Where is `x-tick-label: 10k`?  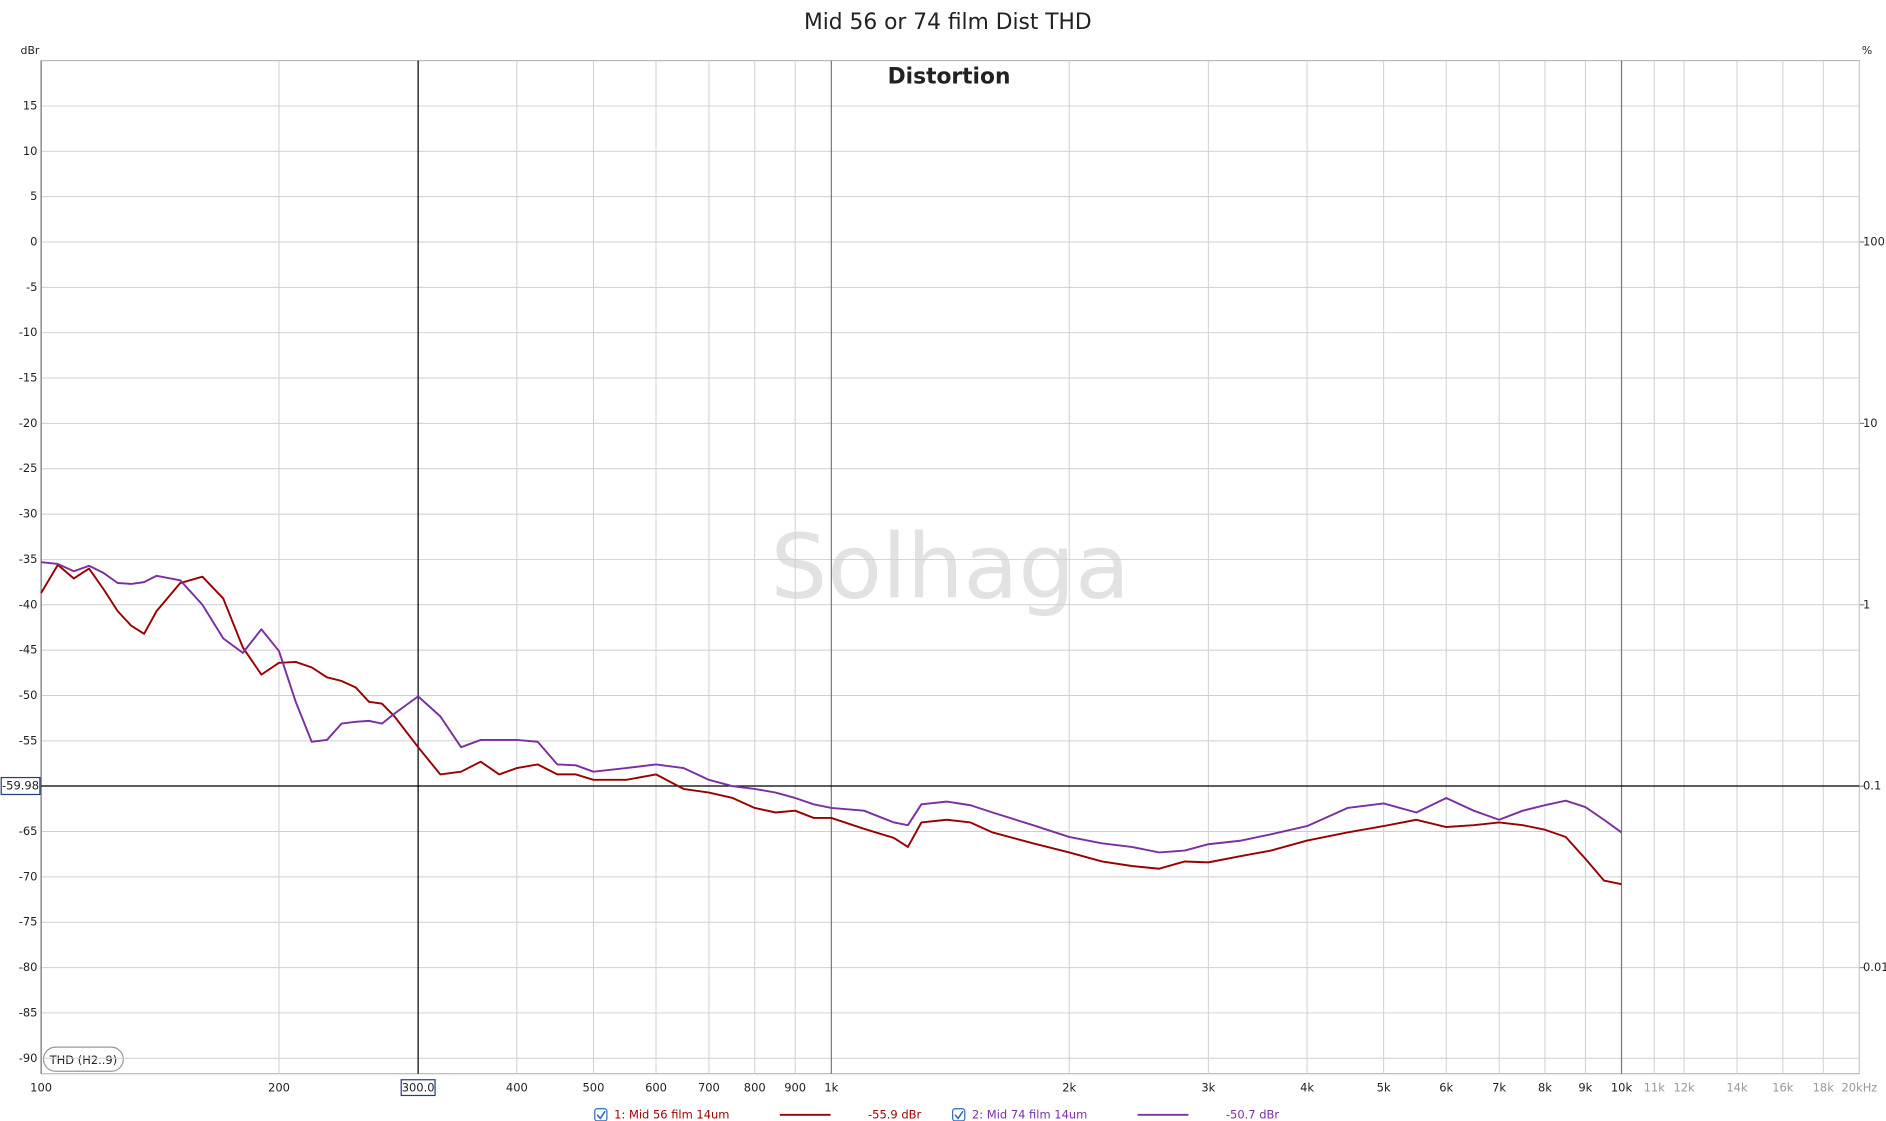 x-tick-label: 10k is located at coordinates (1622, 1088).